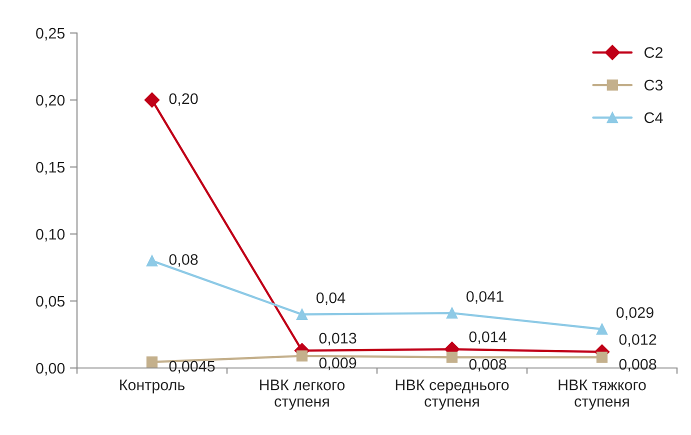 Image resolution: width=691 pixels, height=435 pixels. What do you see at coordinates (602, 395) in the screenshot?
I see `x-tick-label: НВК тяжкого ступеня` at bounding box center [602, 395].